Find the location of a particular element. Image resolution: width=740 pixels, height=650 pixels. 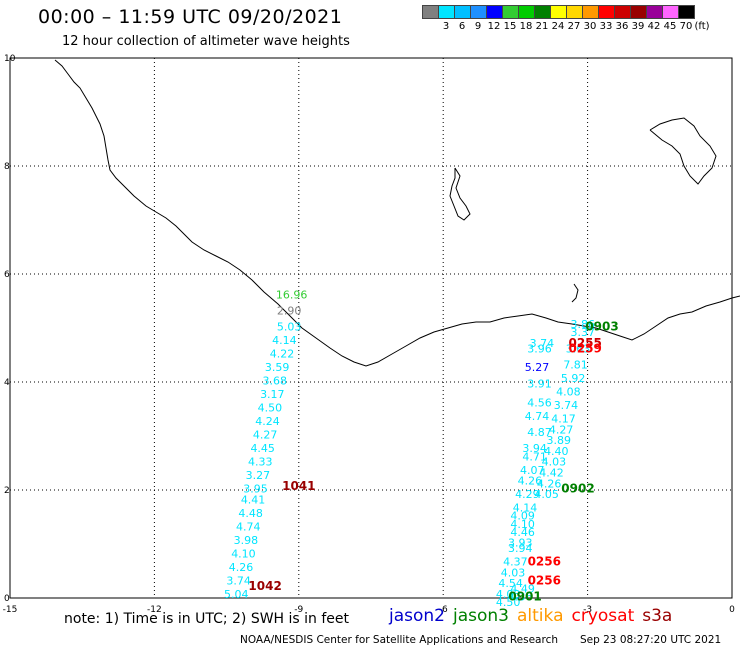

wave-height-value: 4.56 is located at coordinates (539, 402).